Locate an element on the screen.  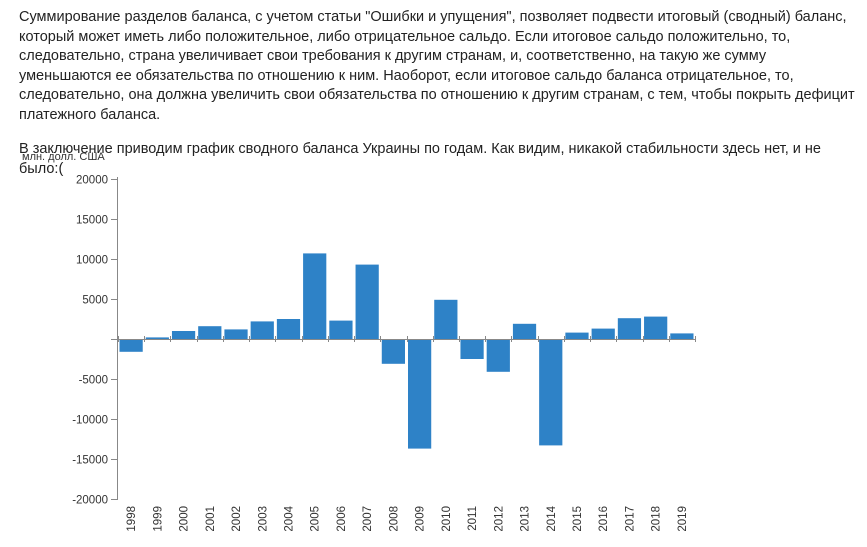
y-tick-label: -10000 is located at coordinates (90, 421).